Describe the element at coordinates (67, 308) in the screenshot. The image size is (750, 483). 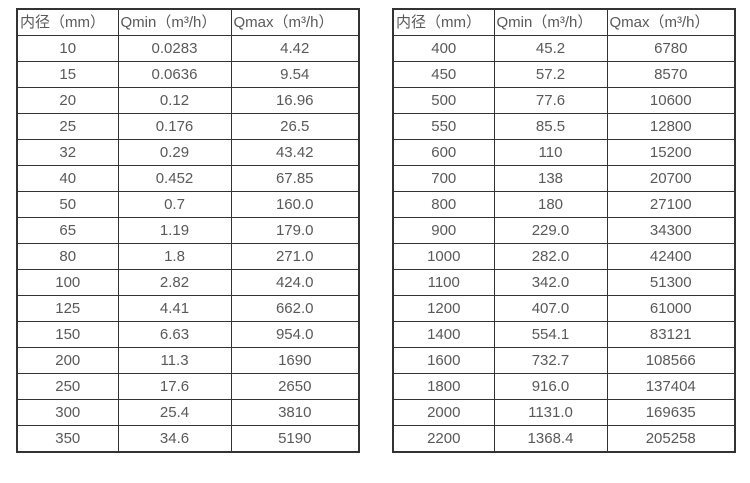
I see `table-cell: 125` at that location.